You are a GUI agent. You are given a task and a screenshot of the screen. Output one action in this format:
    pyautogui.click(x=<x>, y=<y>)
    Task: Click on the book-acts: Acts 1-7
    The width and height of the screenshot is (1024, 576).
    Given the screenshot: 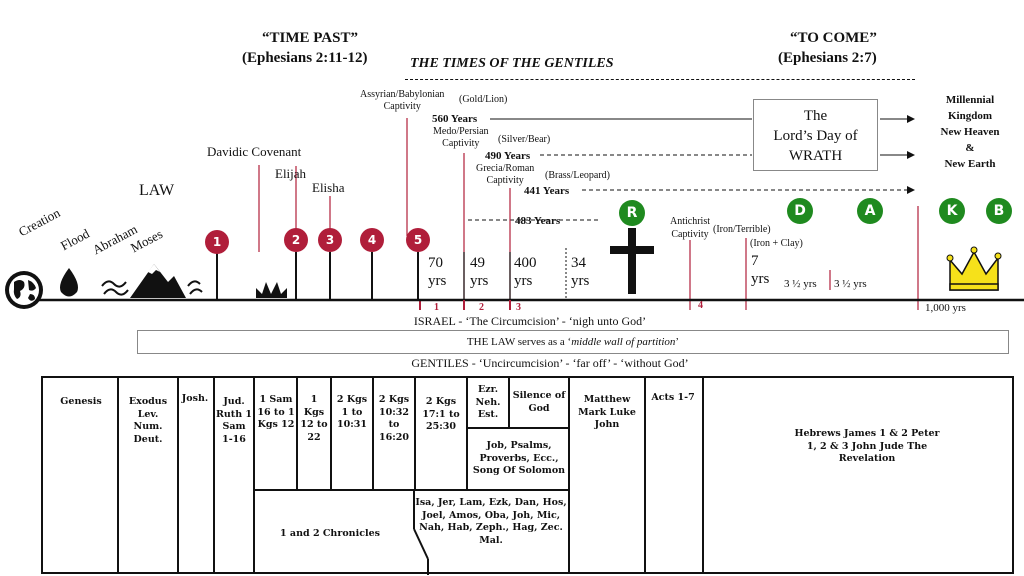 What is the action you would take?
    pyautogui.click(x=673, y=397)
    